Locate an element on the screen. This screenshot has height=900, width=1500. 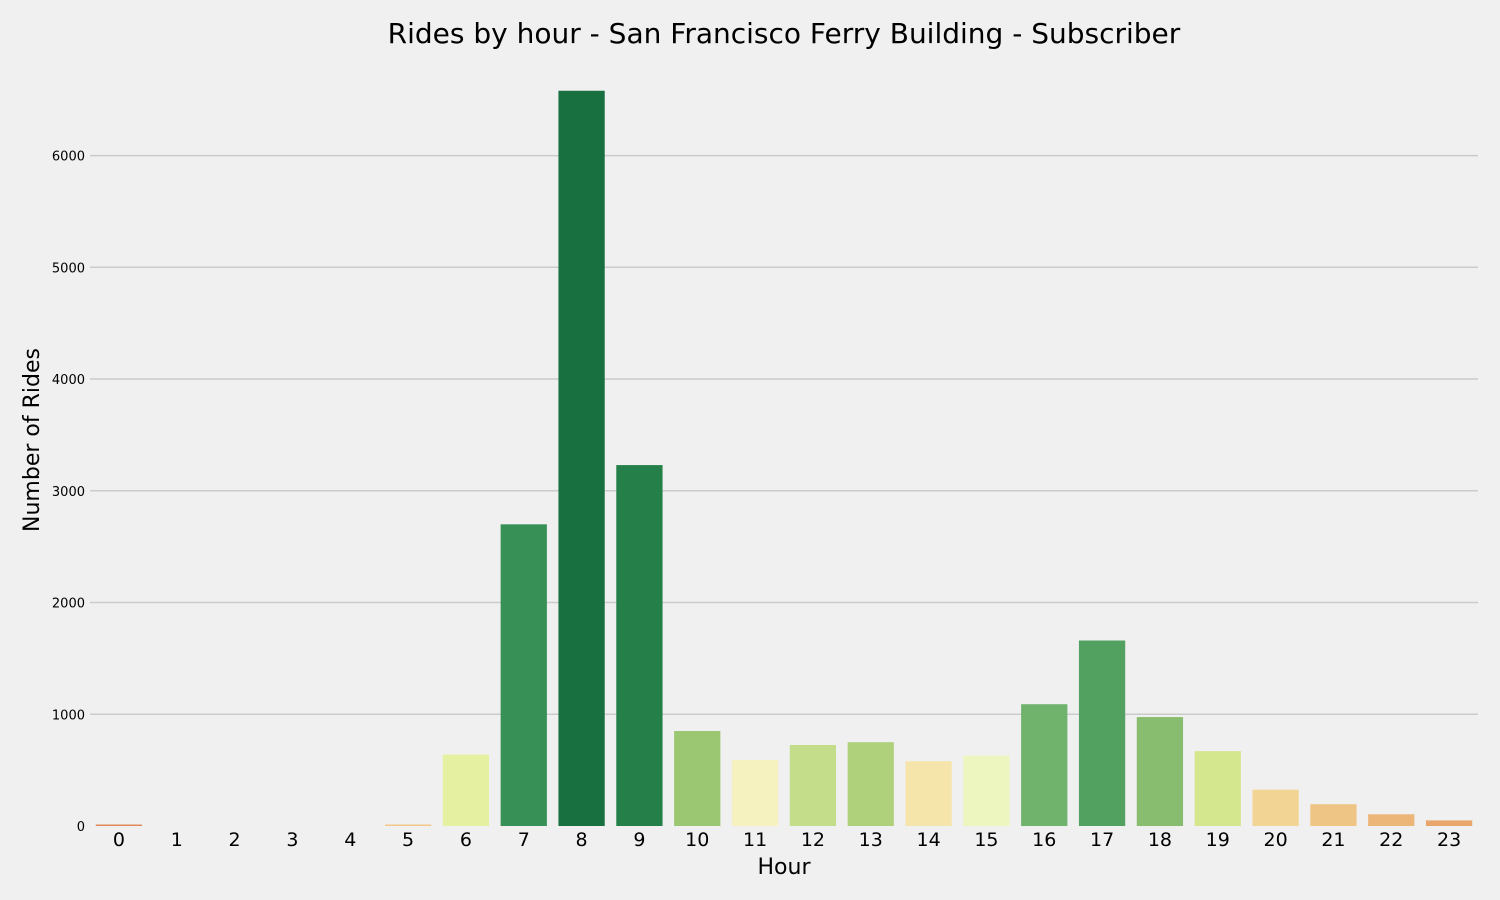
x-tick-label: 18 is located at coordinates (1160, 840).